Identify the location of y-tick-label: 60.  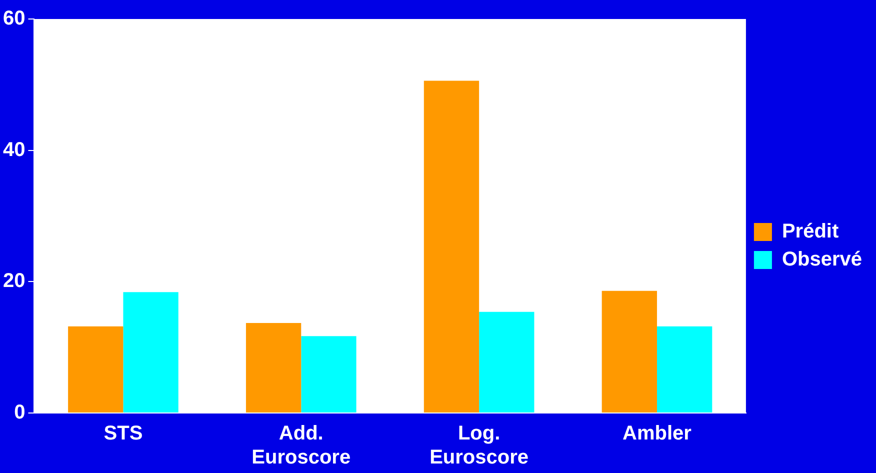
(14, 19).